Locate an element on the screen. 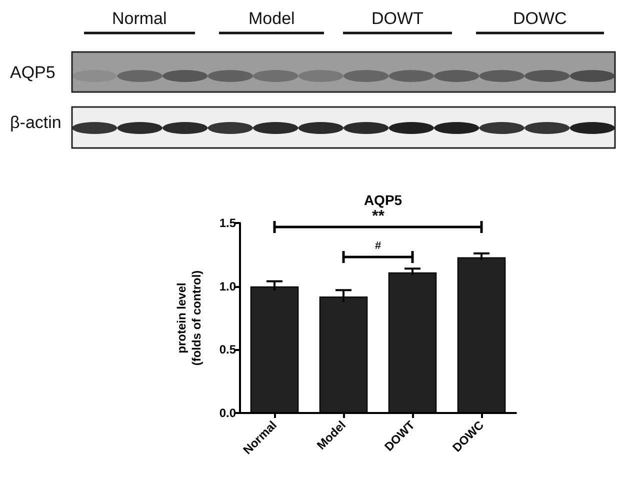 The height and width of the screenshot is (480, 640). category-label: DOWC is located at coordinates (540, 18).